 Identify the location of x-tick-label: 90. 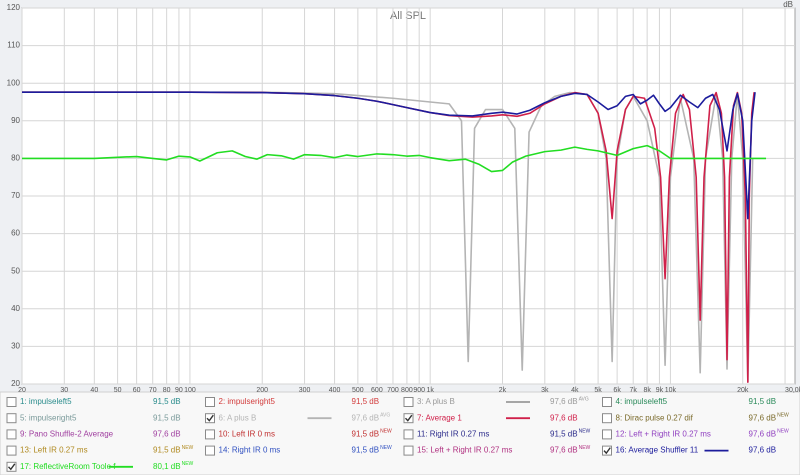
(179, 390).